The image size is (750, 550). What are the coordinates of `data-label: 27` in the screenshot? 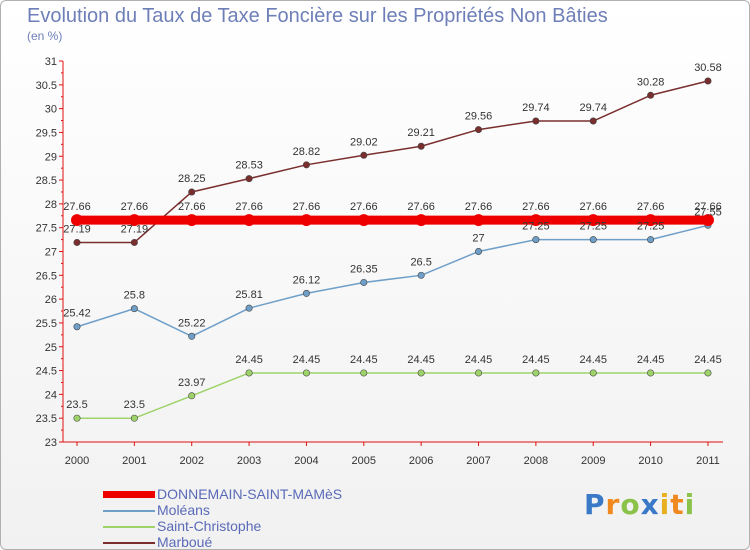 It's located at (478, 239).